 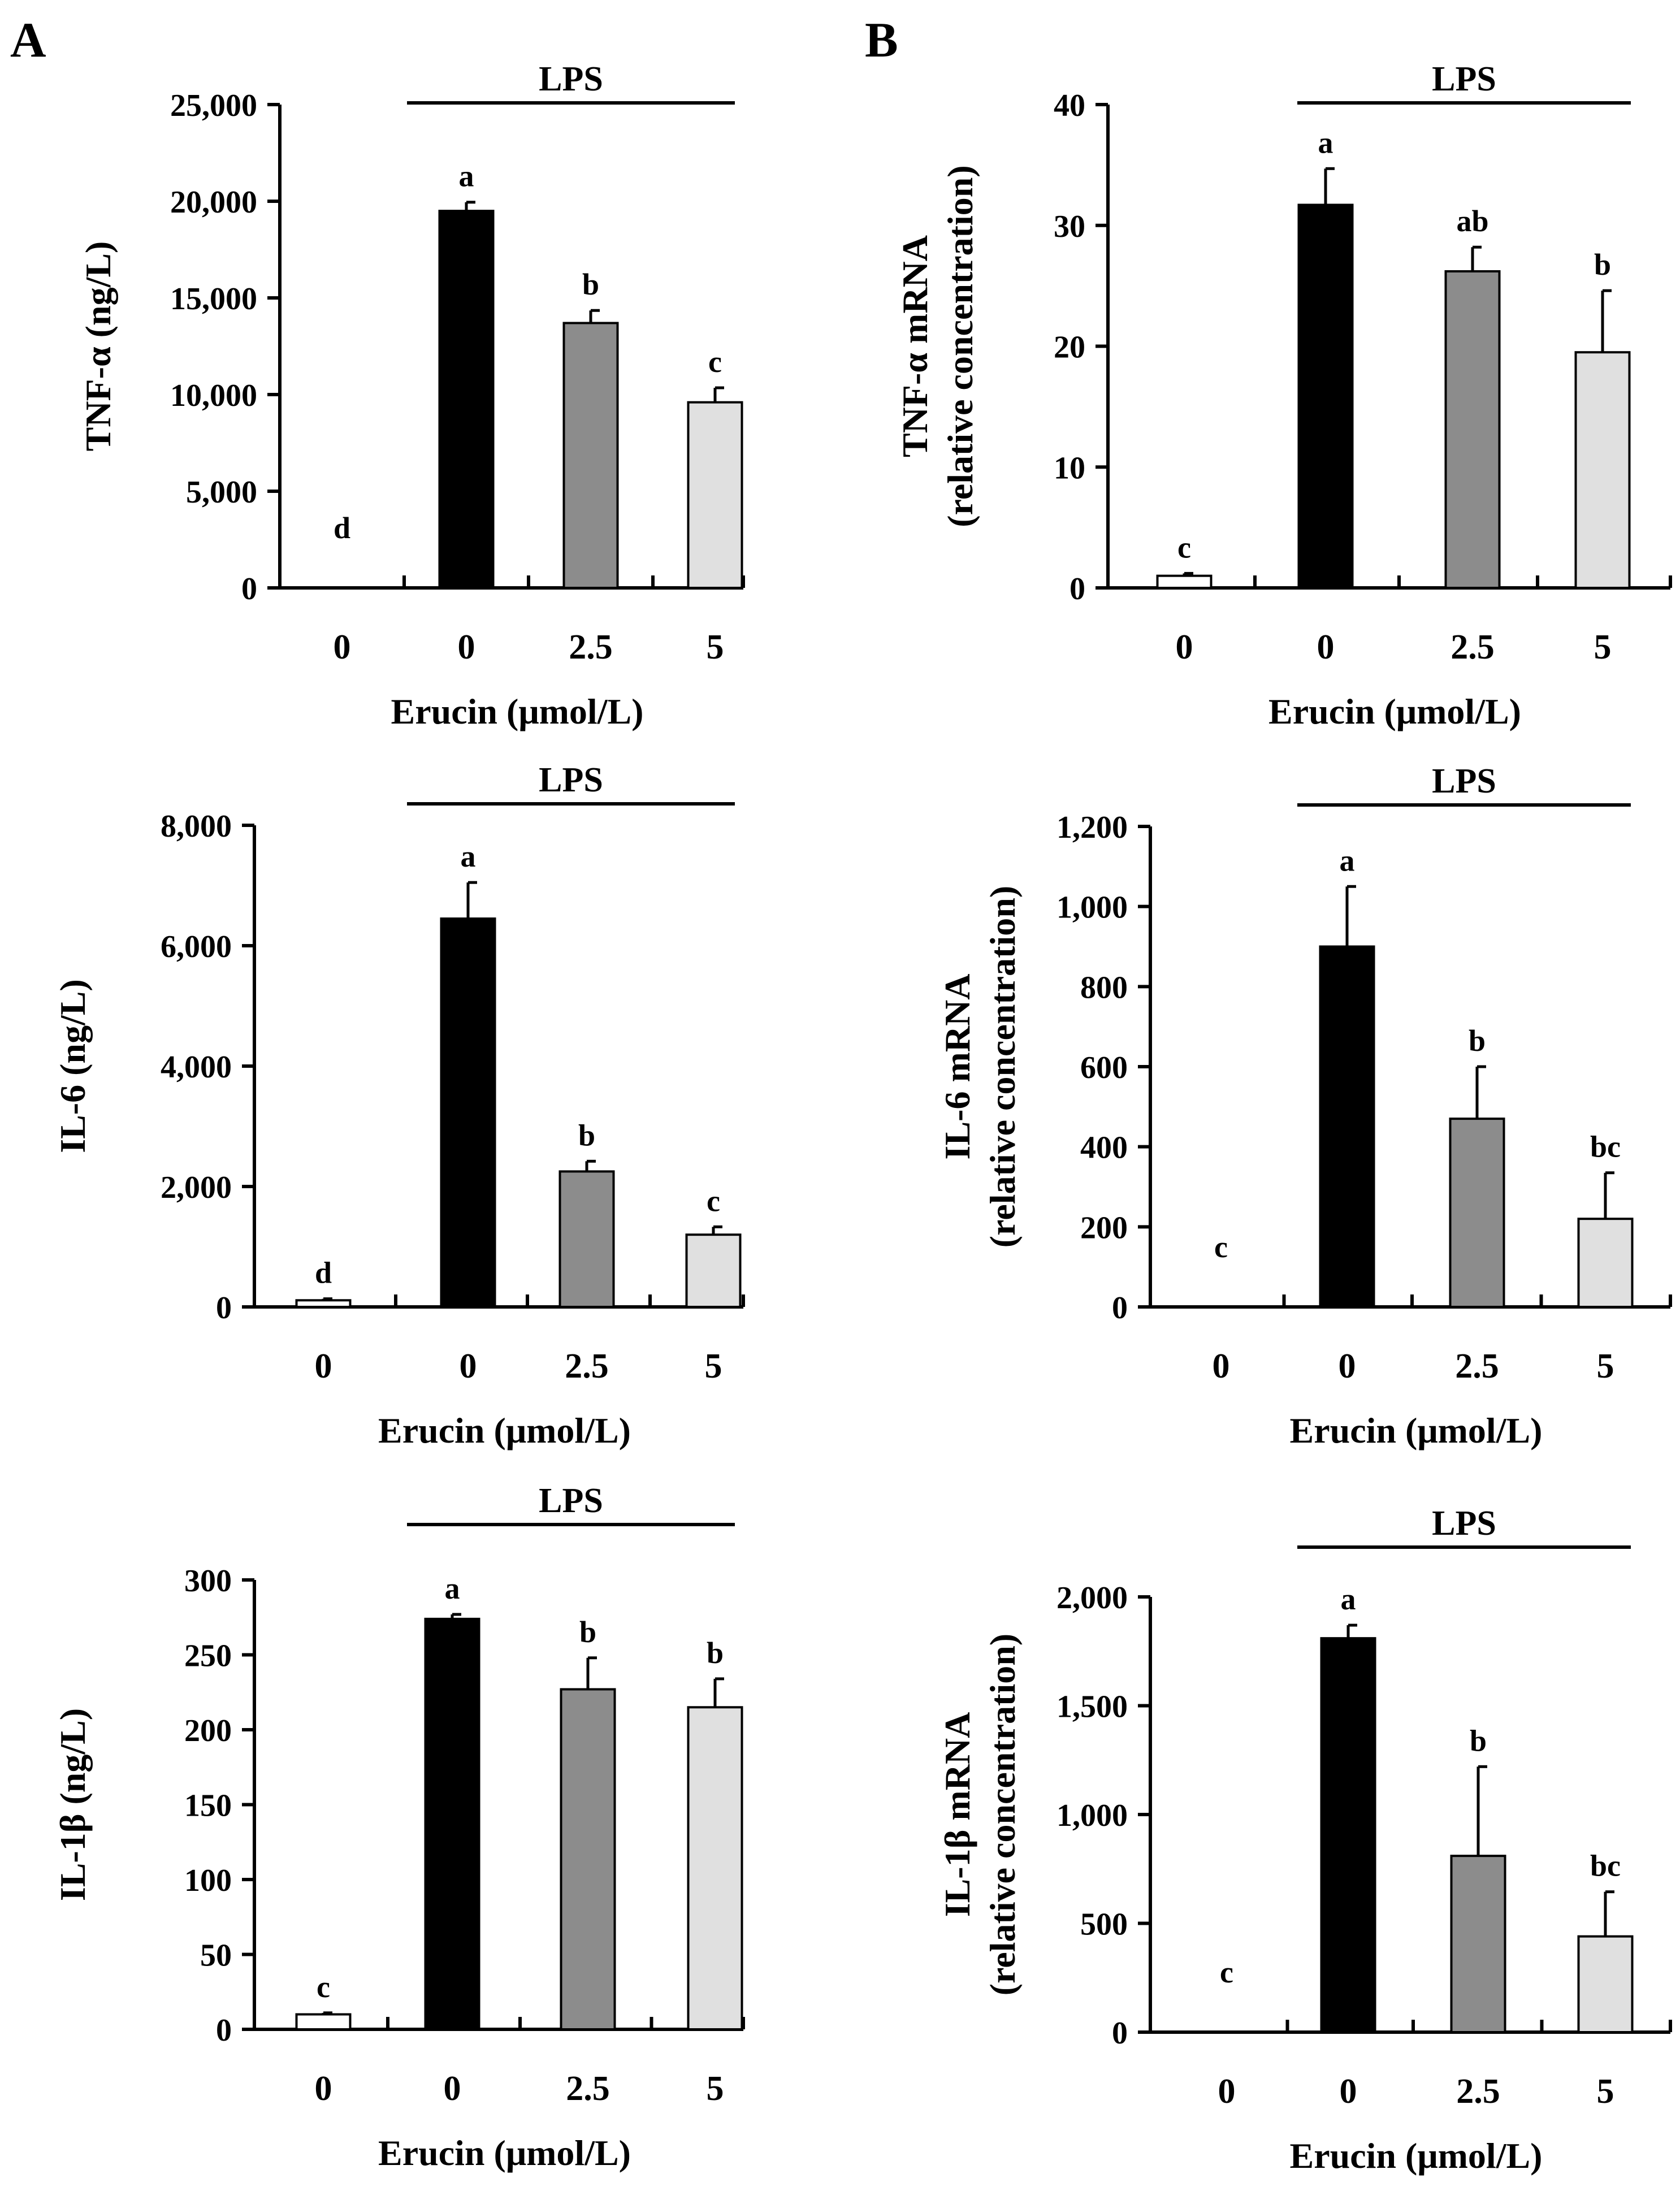 I want to click on y-tick-label: 800, so click(x=1104, y=988).